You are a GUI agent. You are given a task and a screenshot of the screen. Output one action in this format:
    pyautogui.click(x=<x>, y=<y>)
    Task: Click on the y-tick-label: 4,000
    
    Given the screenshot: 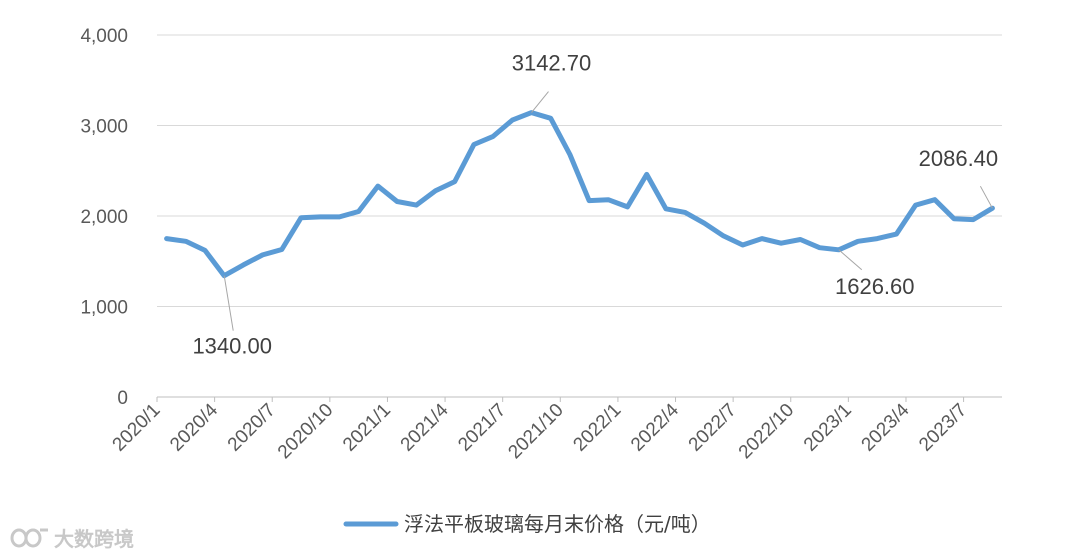 What is the action you would take?
    pyautogui.click(x=104, y=36)
    